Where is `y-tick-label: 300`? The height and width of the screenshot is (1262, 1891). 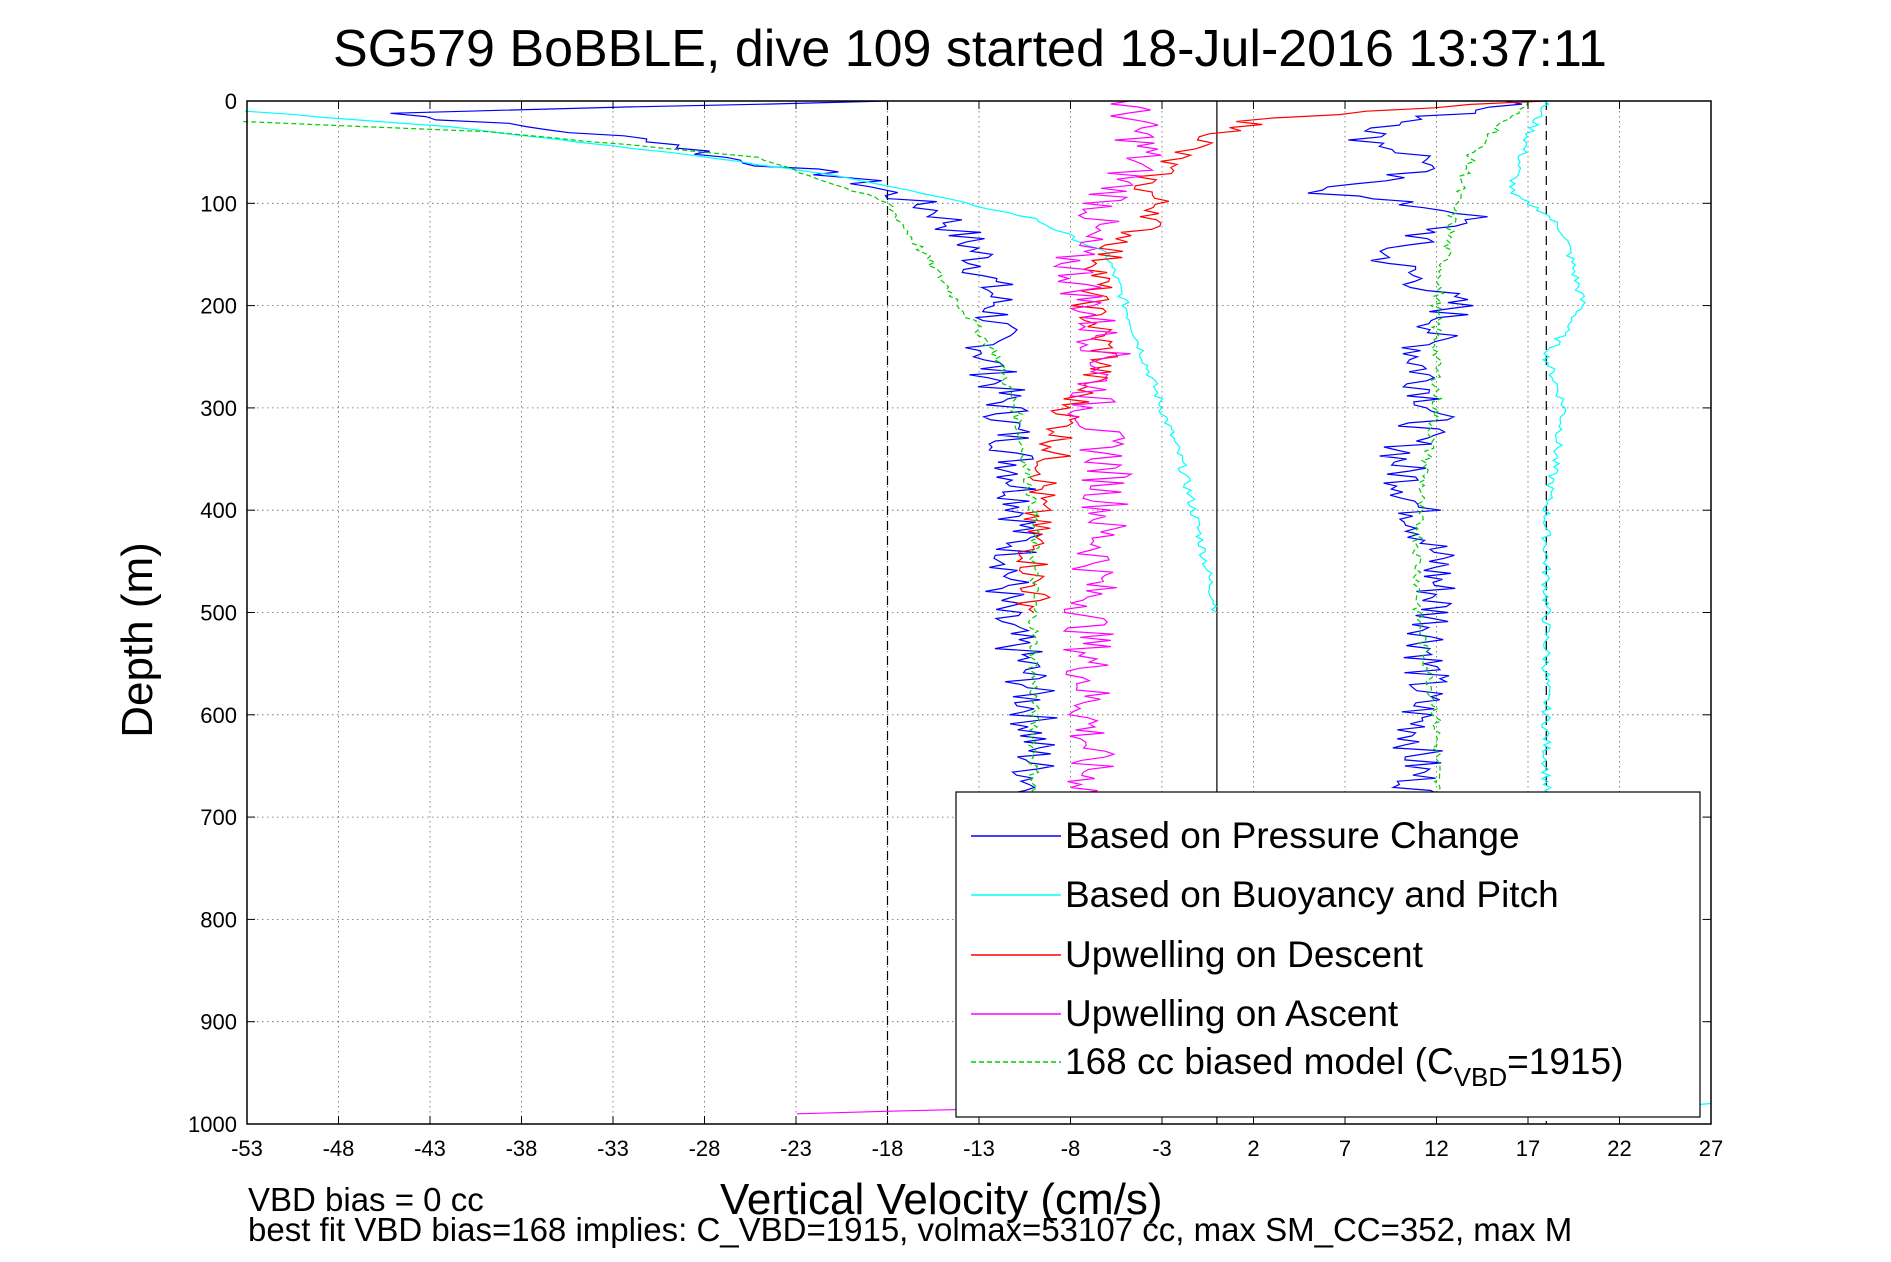
y-tick-label: 300 is located at coordinates (218, 408).